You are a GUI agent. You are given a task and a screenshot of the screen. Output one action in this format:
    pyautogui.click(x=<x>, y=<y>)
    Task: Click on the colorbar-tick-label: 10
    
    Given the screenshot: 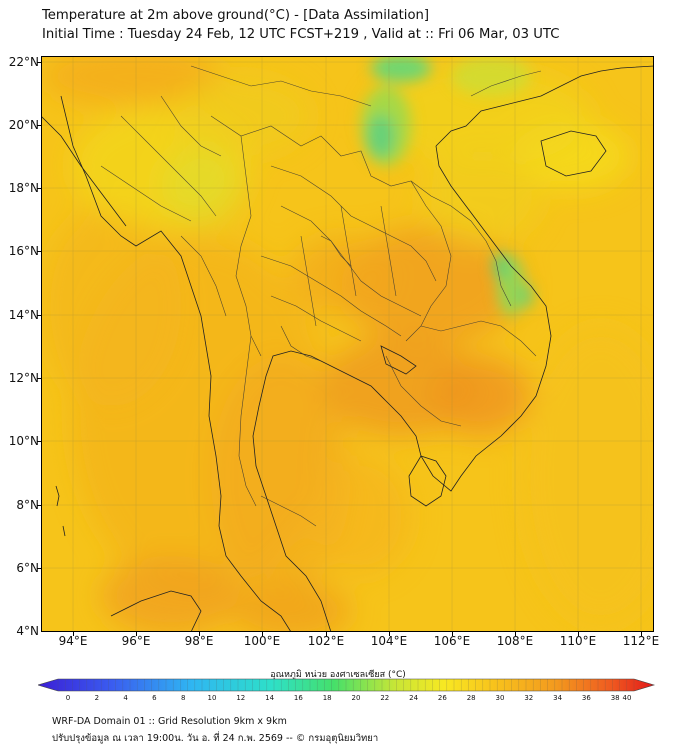 What is the action you would take?
    pyautogui.click(x=212, y=698)
    